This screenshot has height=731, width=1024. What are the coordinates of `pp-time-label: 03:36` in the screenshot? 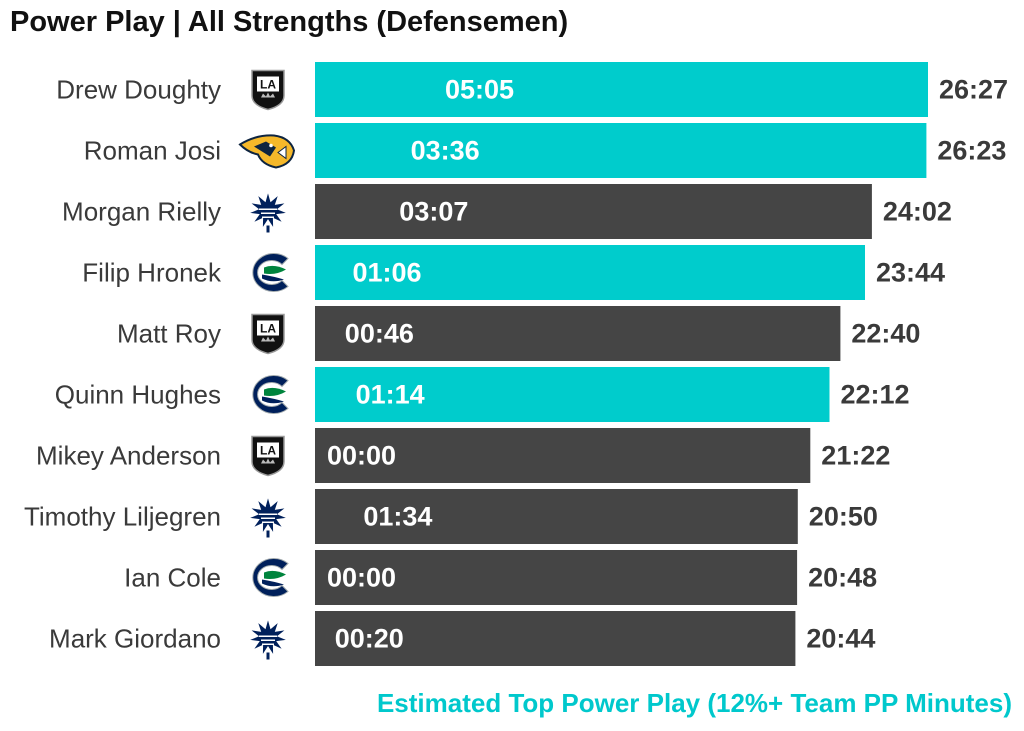 It's located at (445, 151).